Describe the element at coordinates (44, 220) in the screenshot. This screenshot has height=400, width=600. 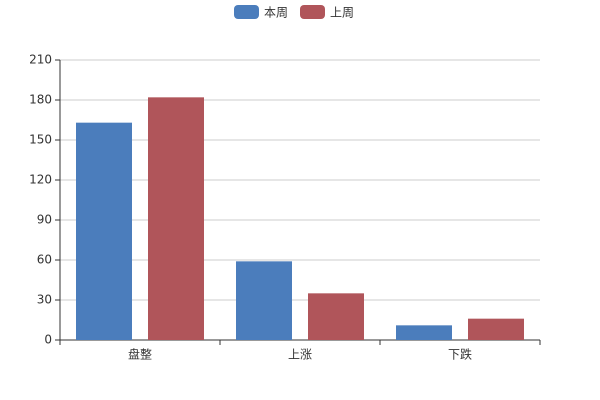
I see `y-tick-label: 90` at that location.